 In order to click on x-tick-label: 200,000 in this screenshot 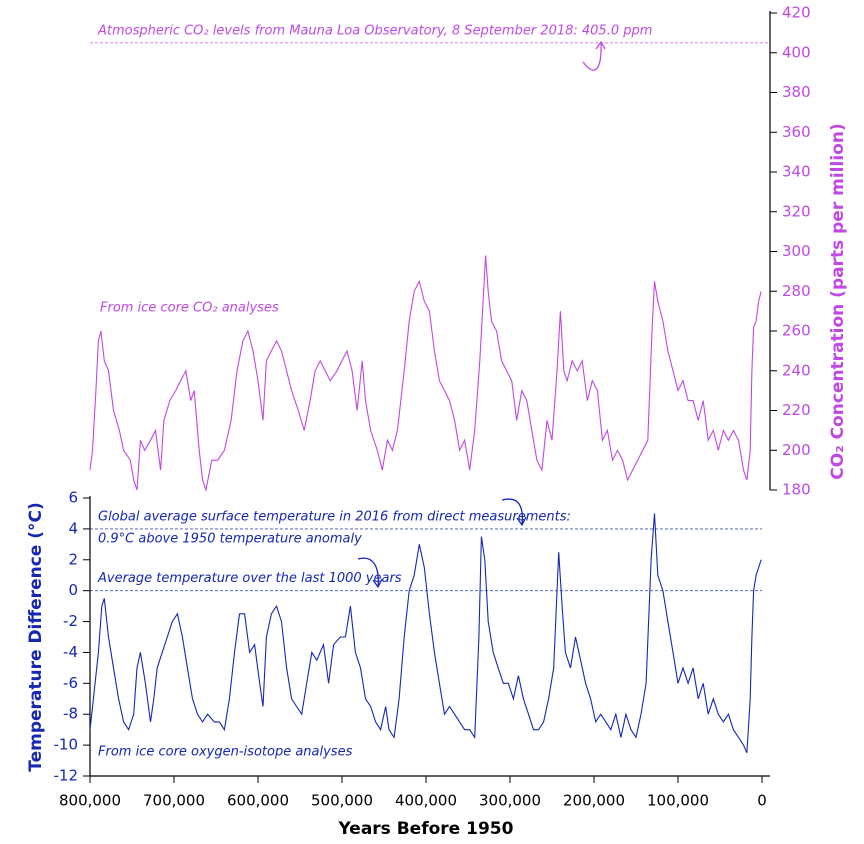, I will do `click(594, 801)`.